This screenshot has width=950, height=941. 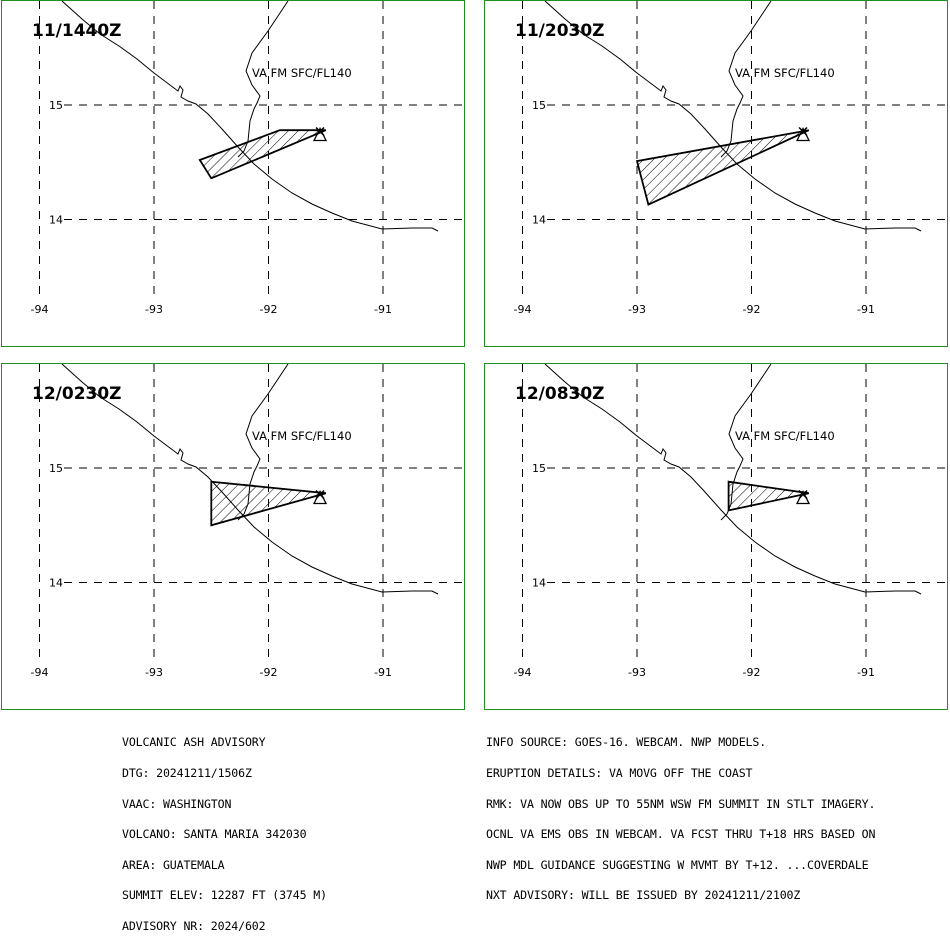 I want to click on forecast-time-label: 12/0230Z, so click(x=77, y=394).